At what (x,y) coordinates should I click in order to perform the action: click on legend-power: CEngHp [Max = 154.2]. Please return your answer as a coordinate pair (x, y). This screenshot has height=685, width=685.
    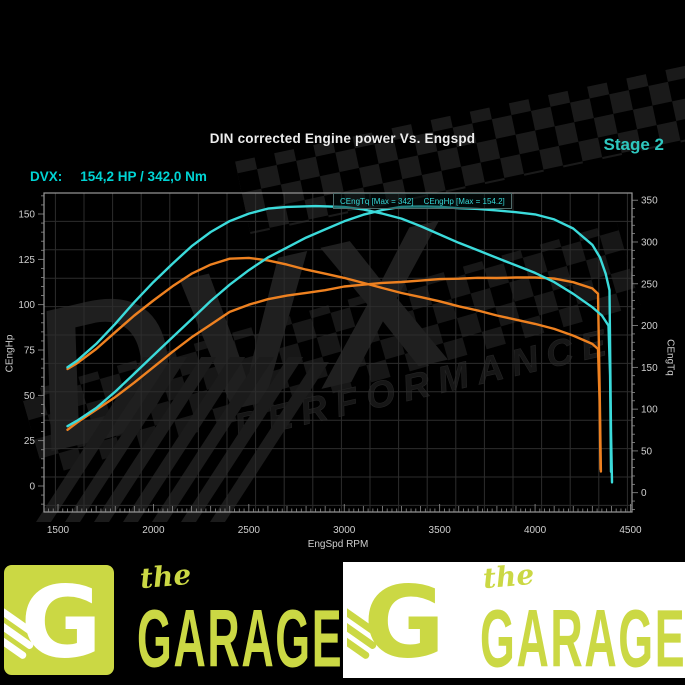
    Looking at the image, I should click on (464, 201).